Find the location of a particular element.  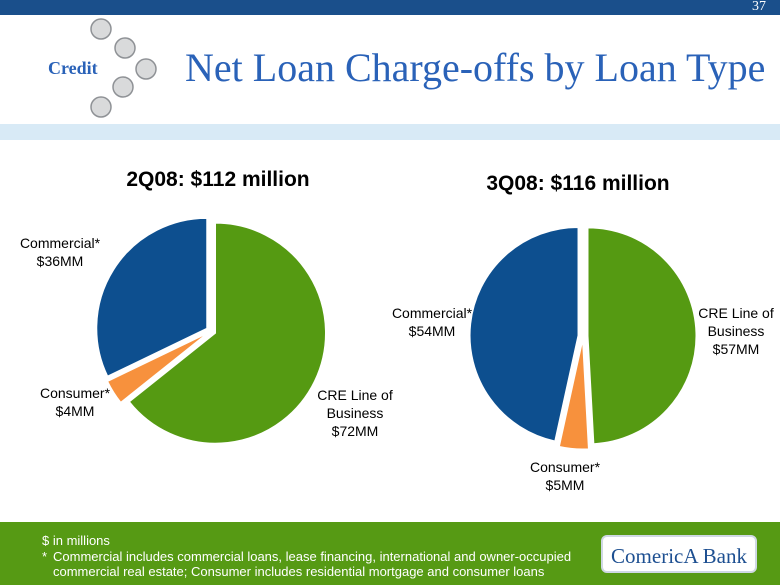

header-band is located at coordinates (390, 132).